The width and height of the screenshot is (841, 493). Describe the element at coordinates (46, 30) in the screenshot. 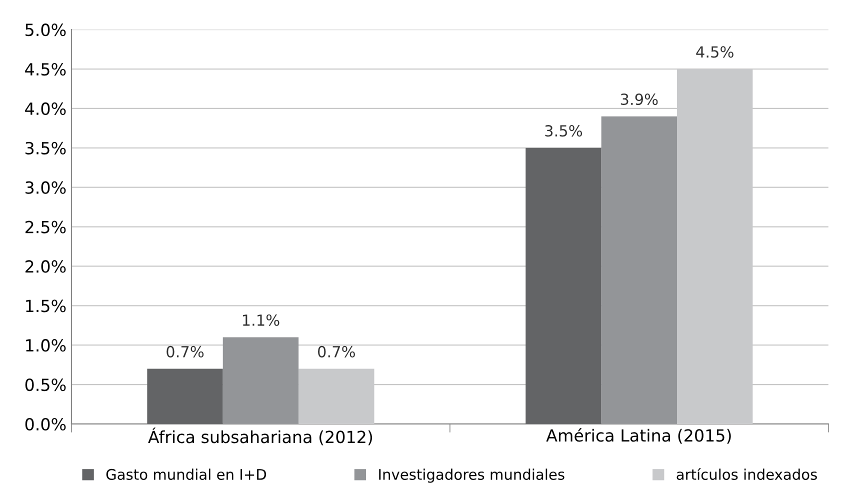

I see `y-tick-label: 5.0%` at that location.